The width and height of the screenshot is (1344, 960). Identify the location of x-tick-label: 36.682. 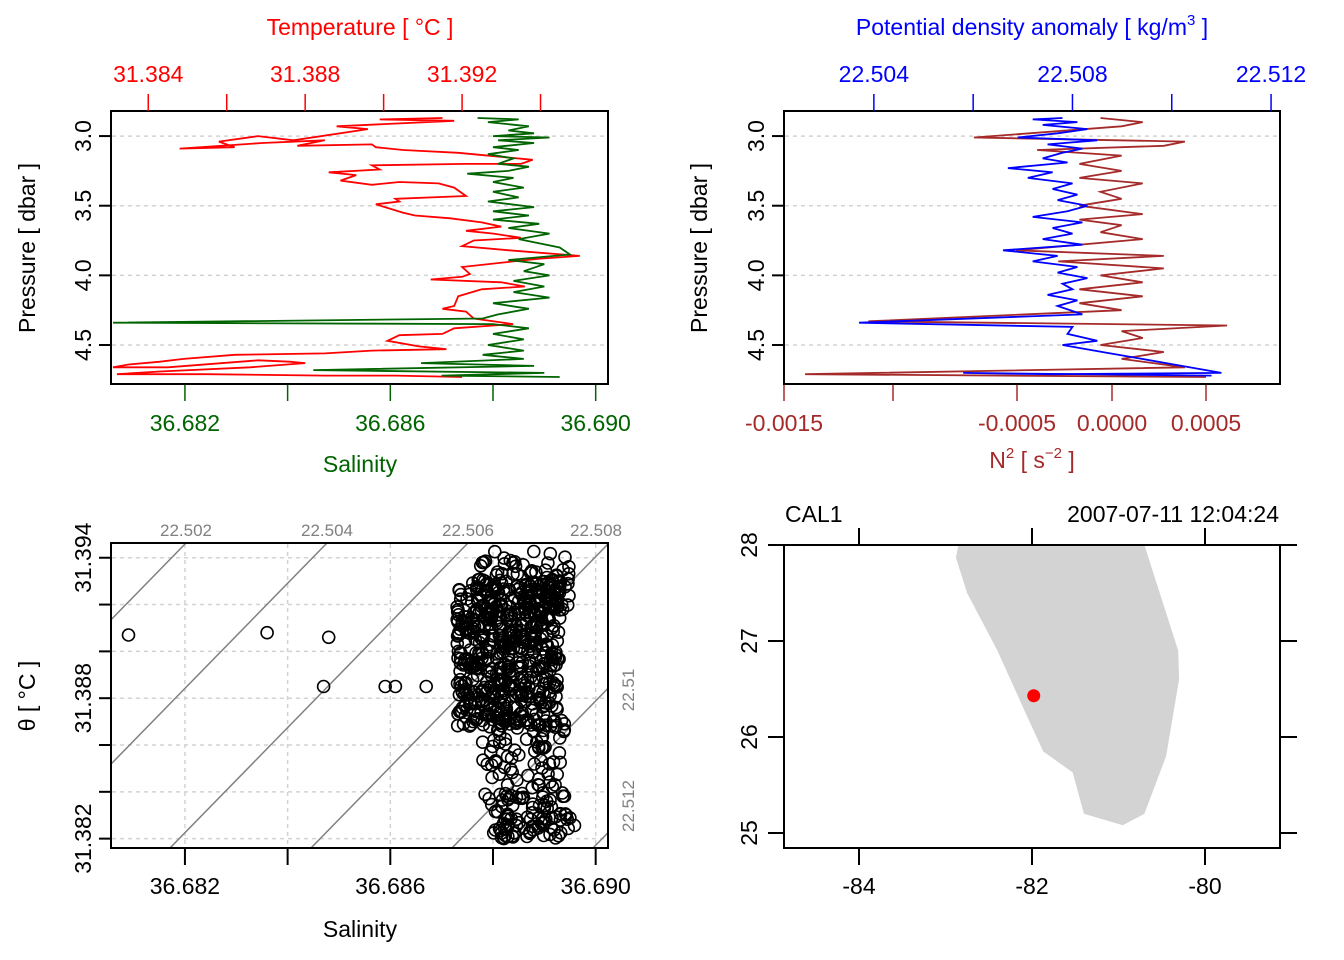
(185, 886).